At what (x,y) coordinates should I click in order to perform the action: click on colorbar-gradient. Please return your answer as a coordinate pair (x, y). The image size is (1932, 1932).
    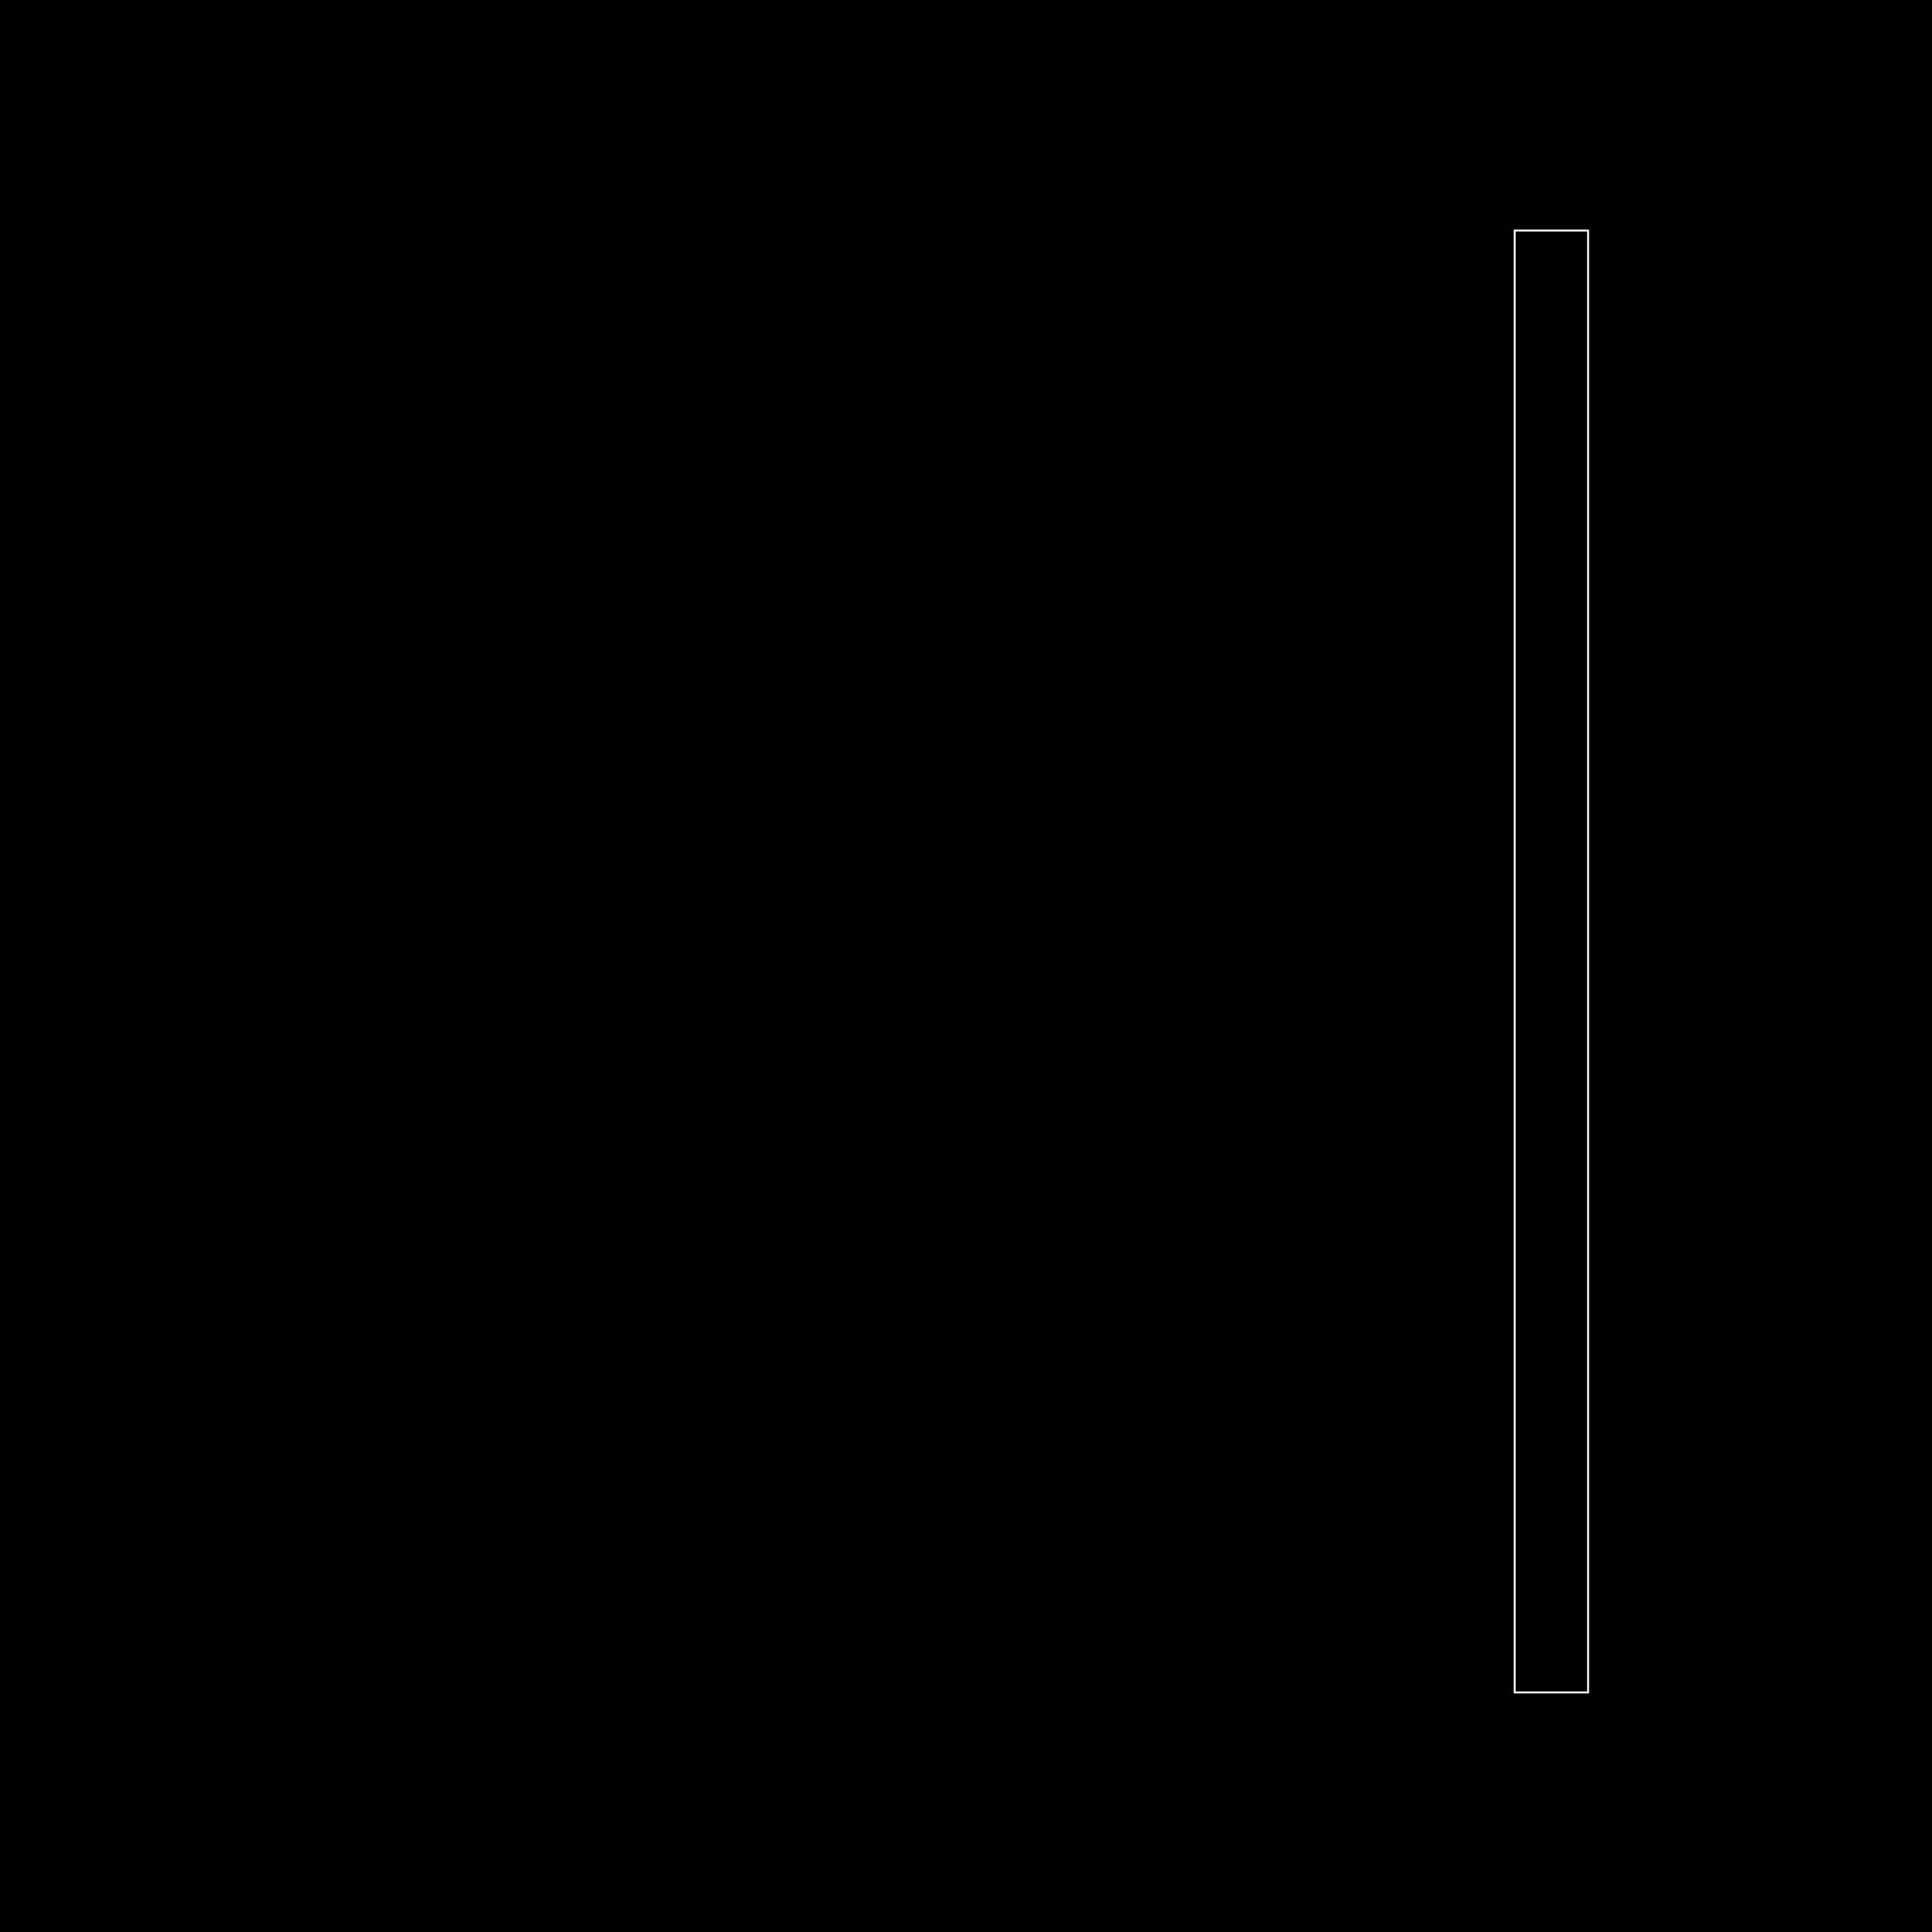
    Looking at the image, I should click on (1551, 962).